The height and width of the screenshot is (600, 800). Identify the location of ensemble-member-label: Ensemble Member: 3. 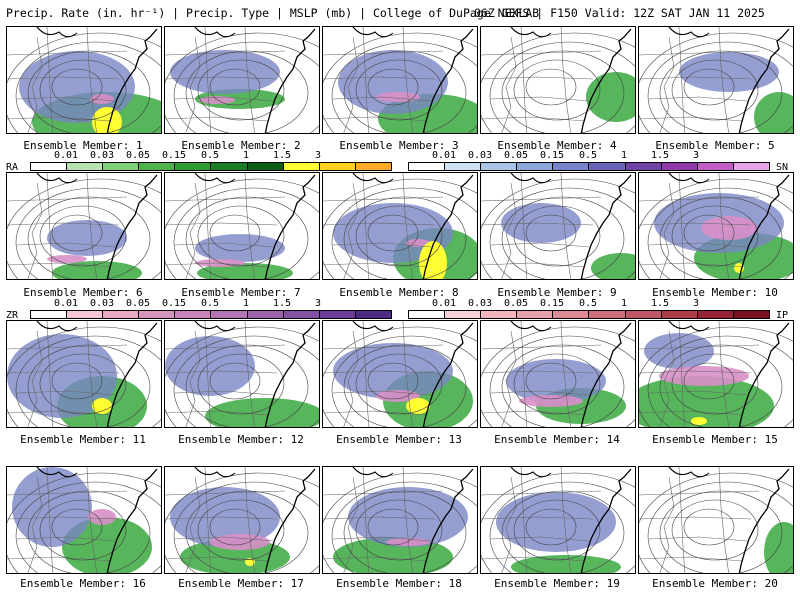
(399, 145).